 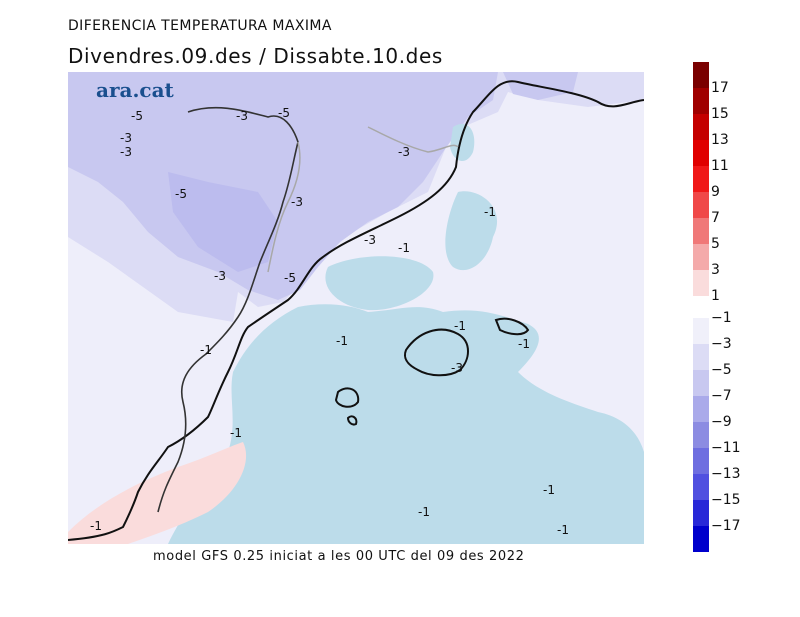 I want to click on mallorca-coast, so click(x=436, y=352).